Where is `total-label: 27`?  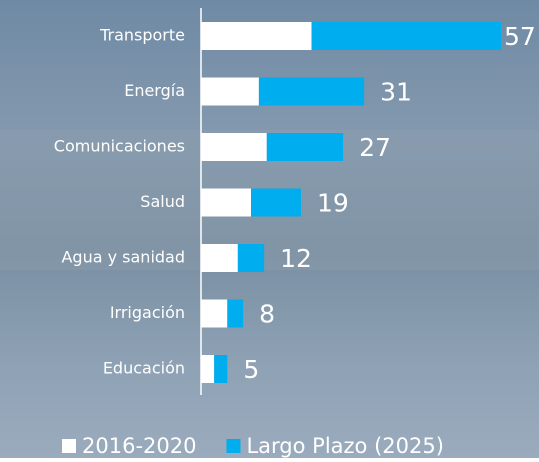
total-label: 27 is located at coordinates (375, 147).